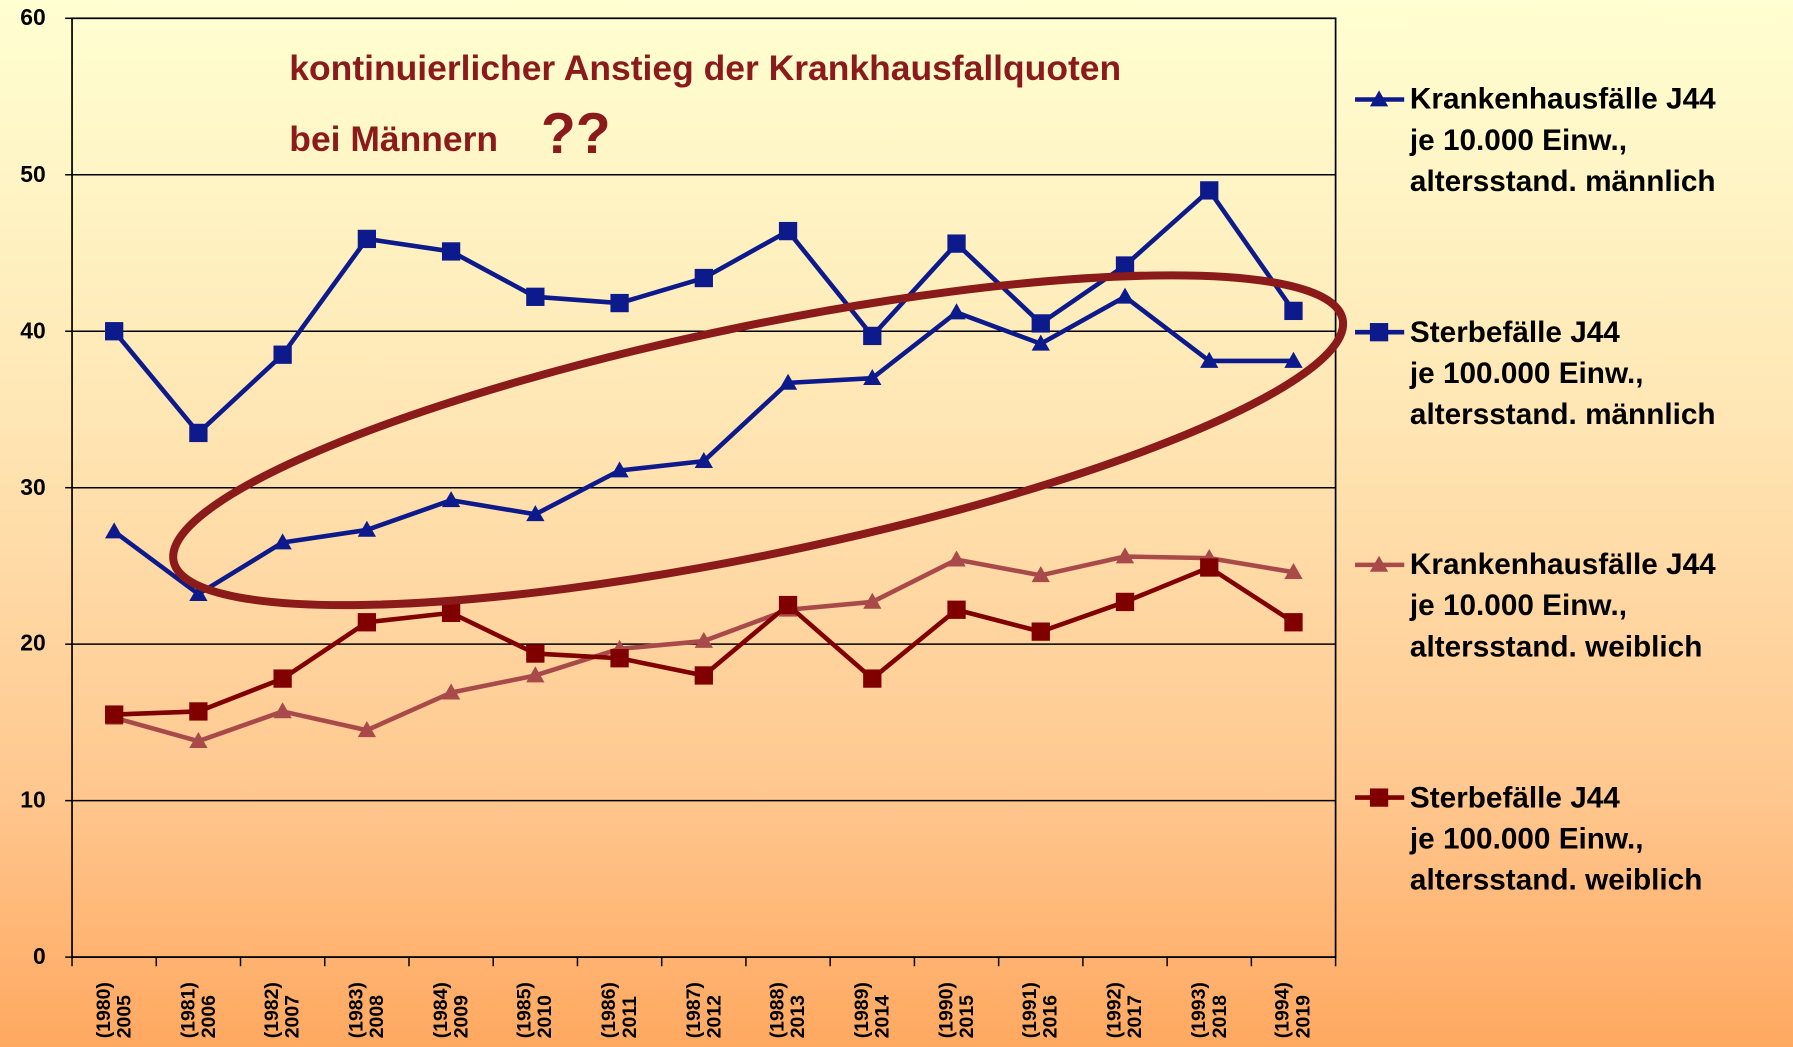 This screenshot has height=1047, width=1793. Describe the element at coordinates (282, 1010) in the screenshot. I see `x-tick-label: (1982) 2007` at that location.